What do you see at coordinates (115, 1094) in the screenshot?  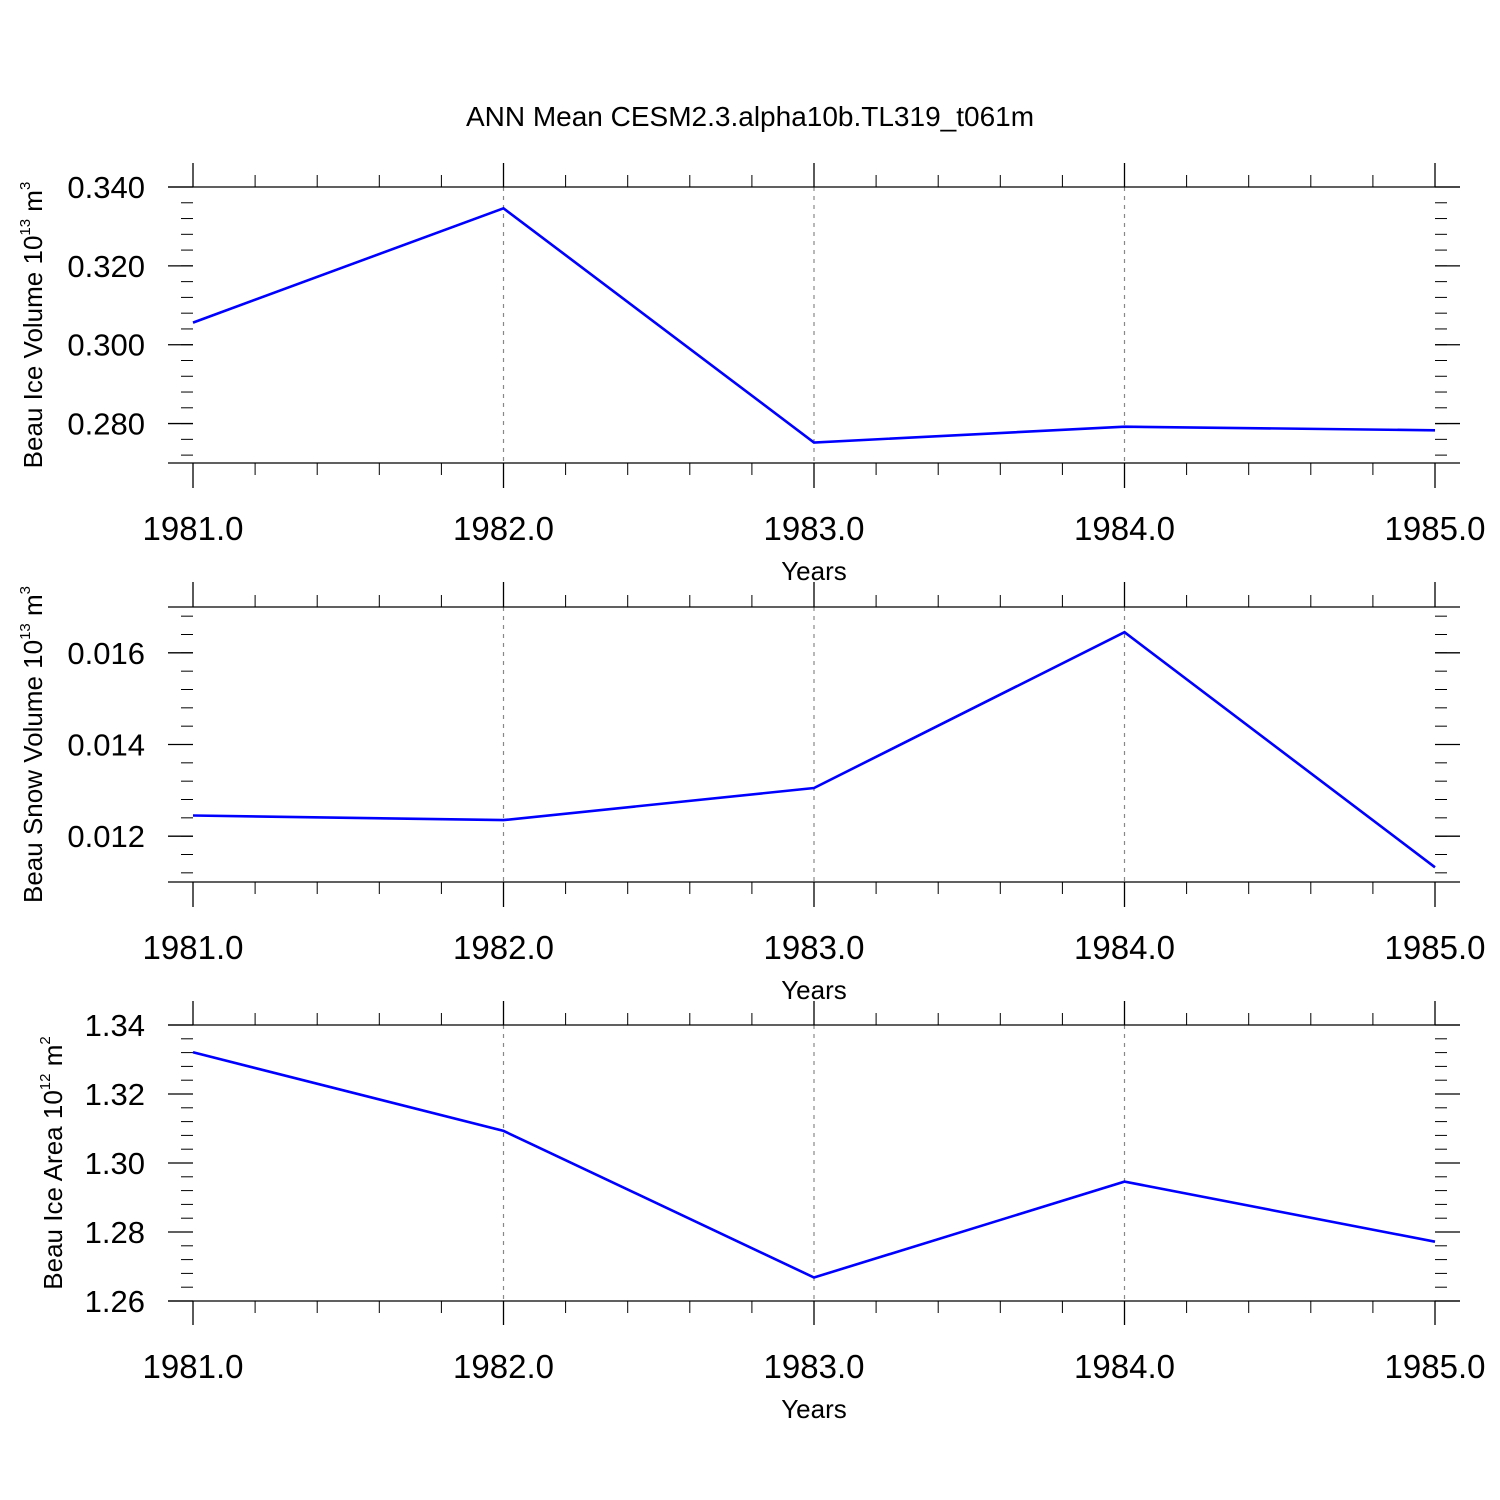 I see `y-tick-label: 1.32` at bounding box center [115, 1094].